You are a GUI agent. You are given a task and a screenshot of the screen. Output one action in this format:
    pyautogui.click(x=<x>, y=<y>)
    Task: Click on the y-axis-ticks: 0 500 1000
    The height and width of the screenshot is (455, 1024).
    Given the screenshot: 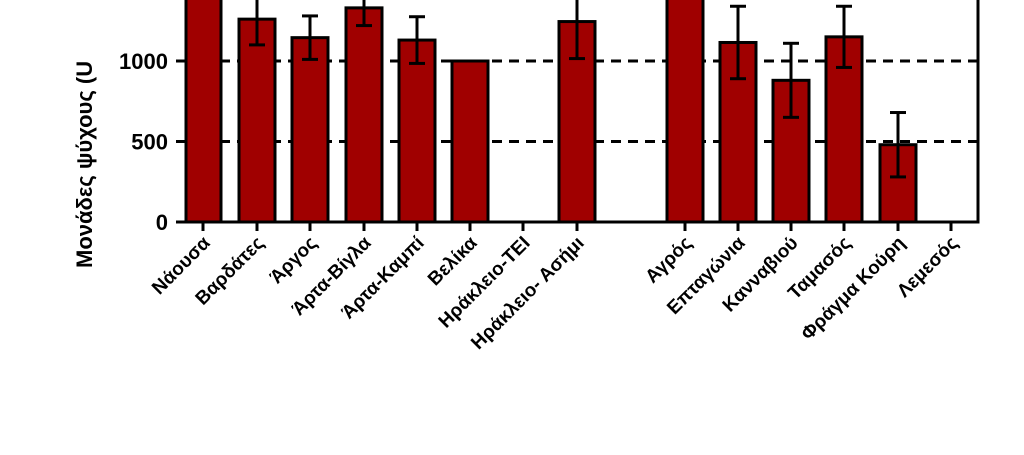 What is the action you would take?
    pyautogui.click(x=152, y=142)
    